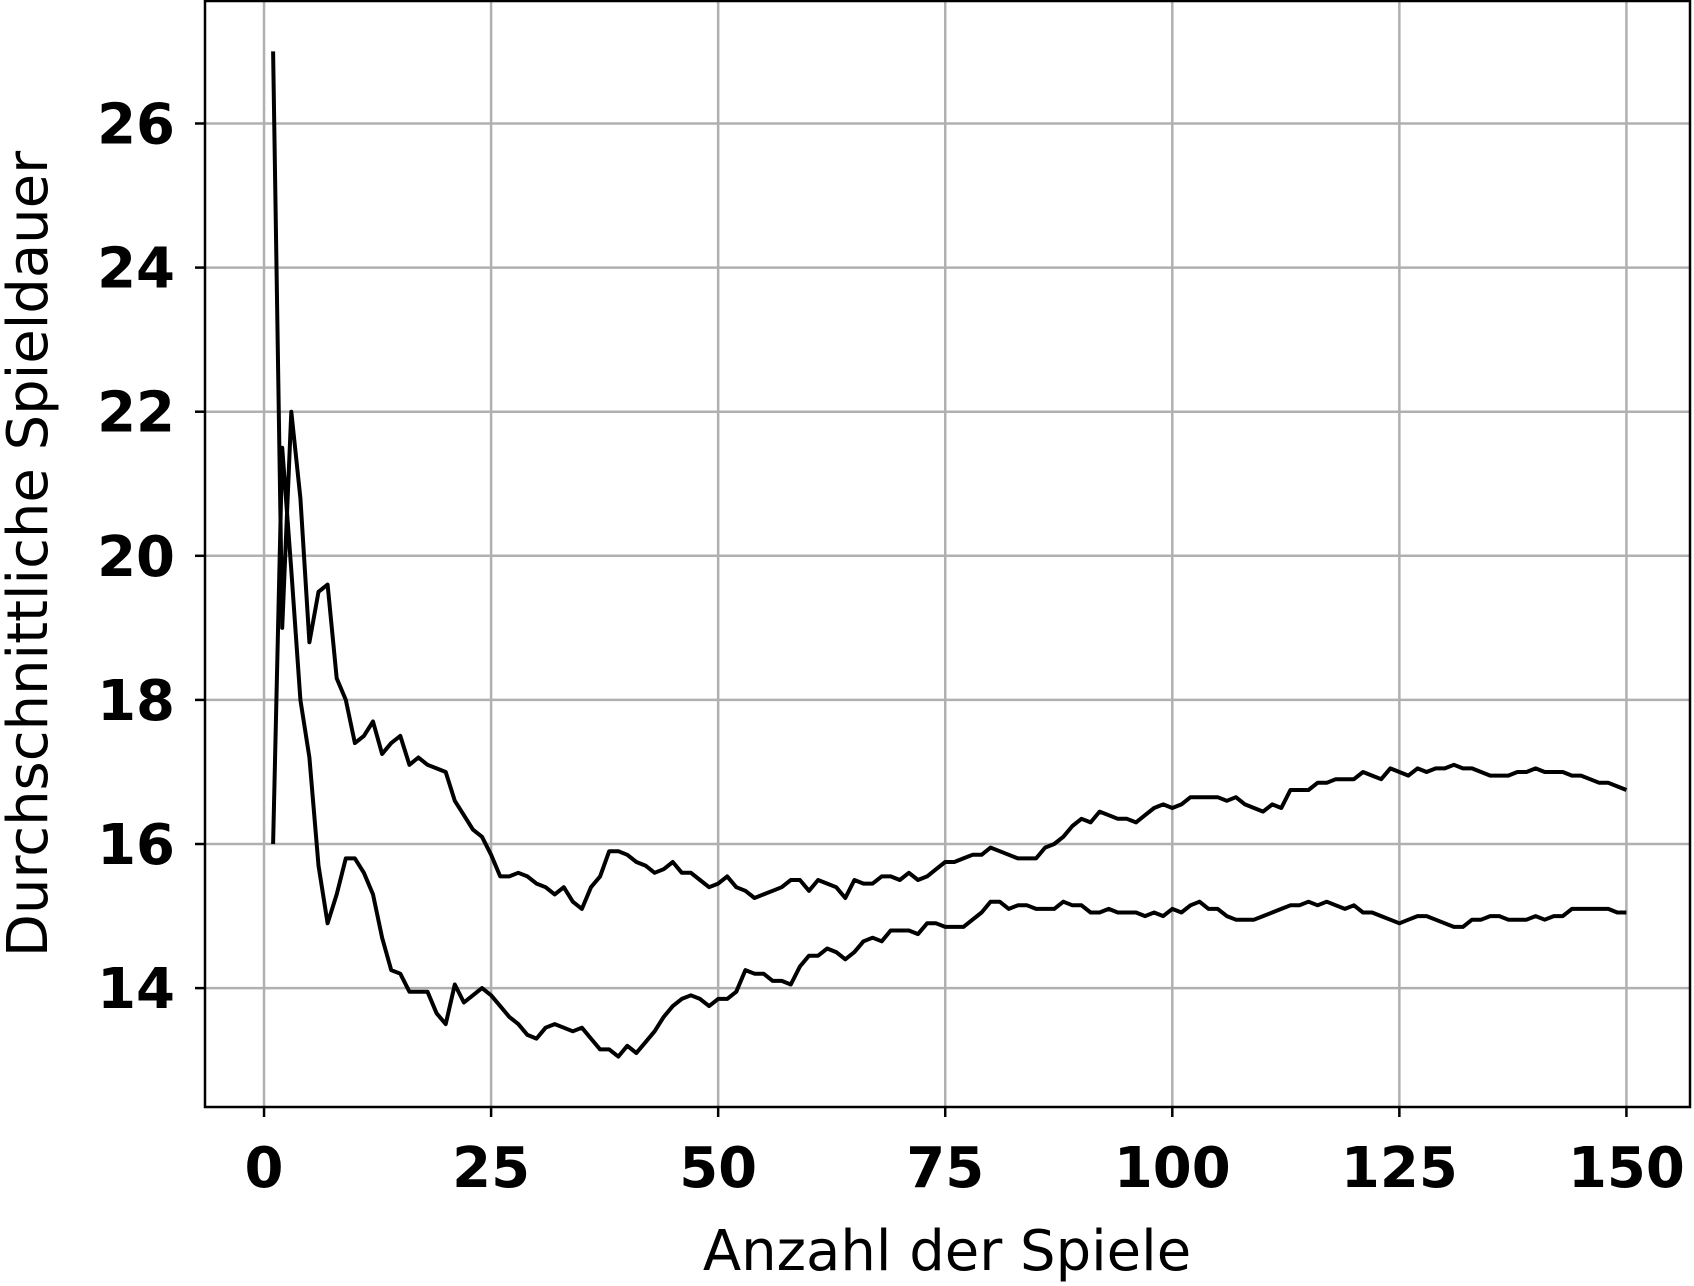  Describe the element at coordinates (136, 124) in the screenshot. I see `y-tick-label: 26` at that location.